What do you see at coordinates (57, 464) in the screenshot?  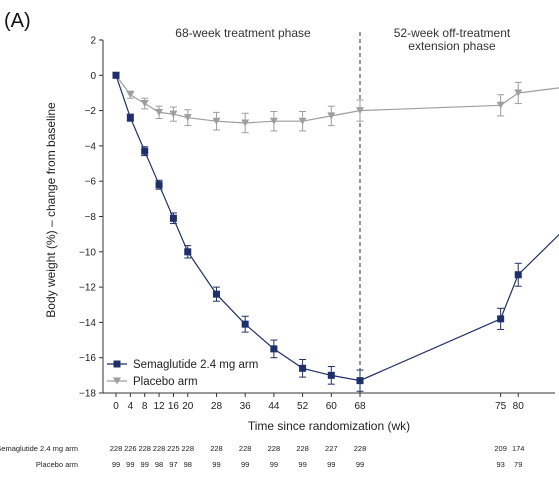 I see `at-risk-label-placebo: Placebo arm` at bounding box center [57, 464].